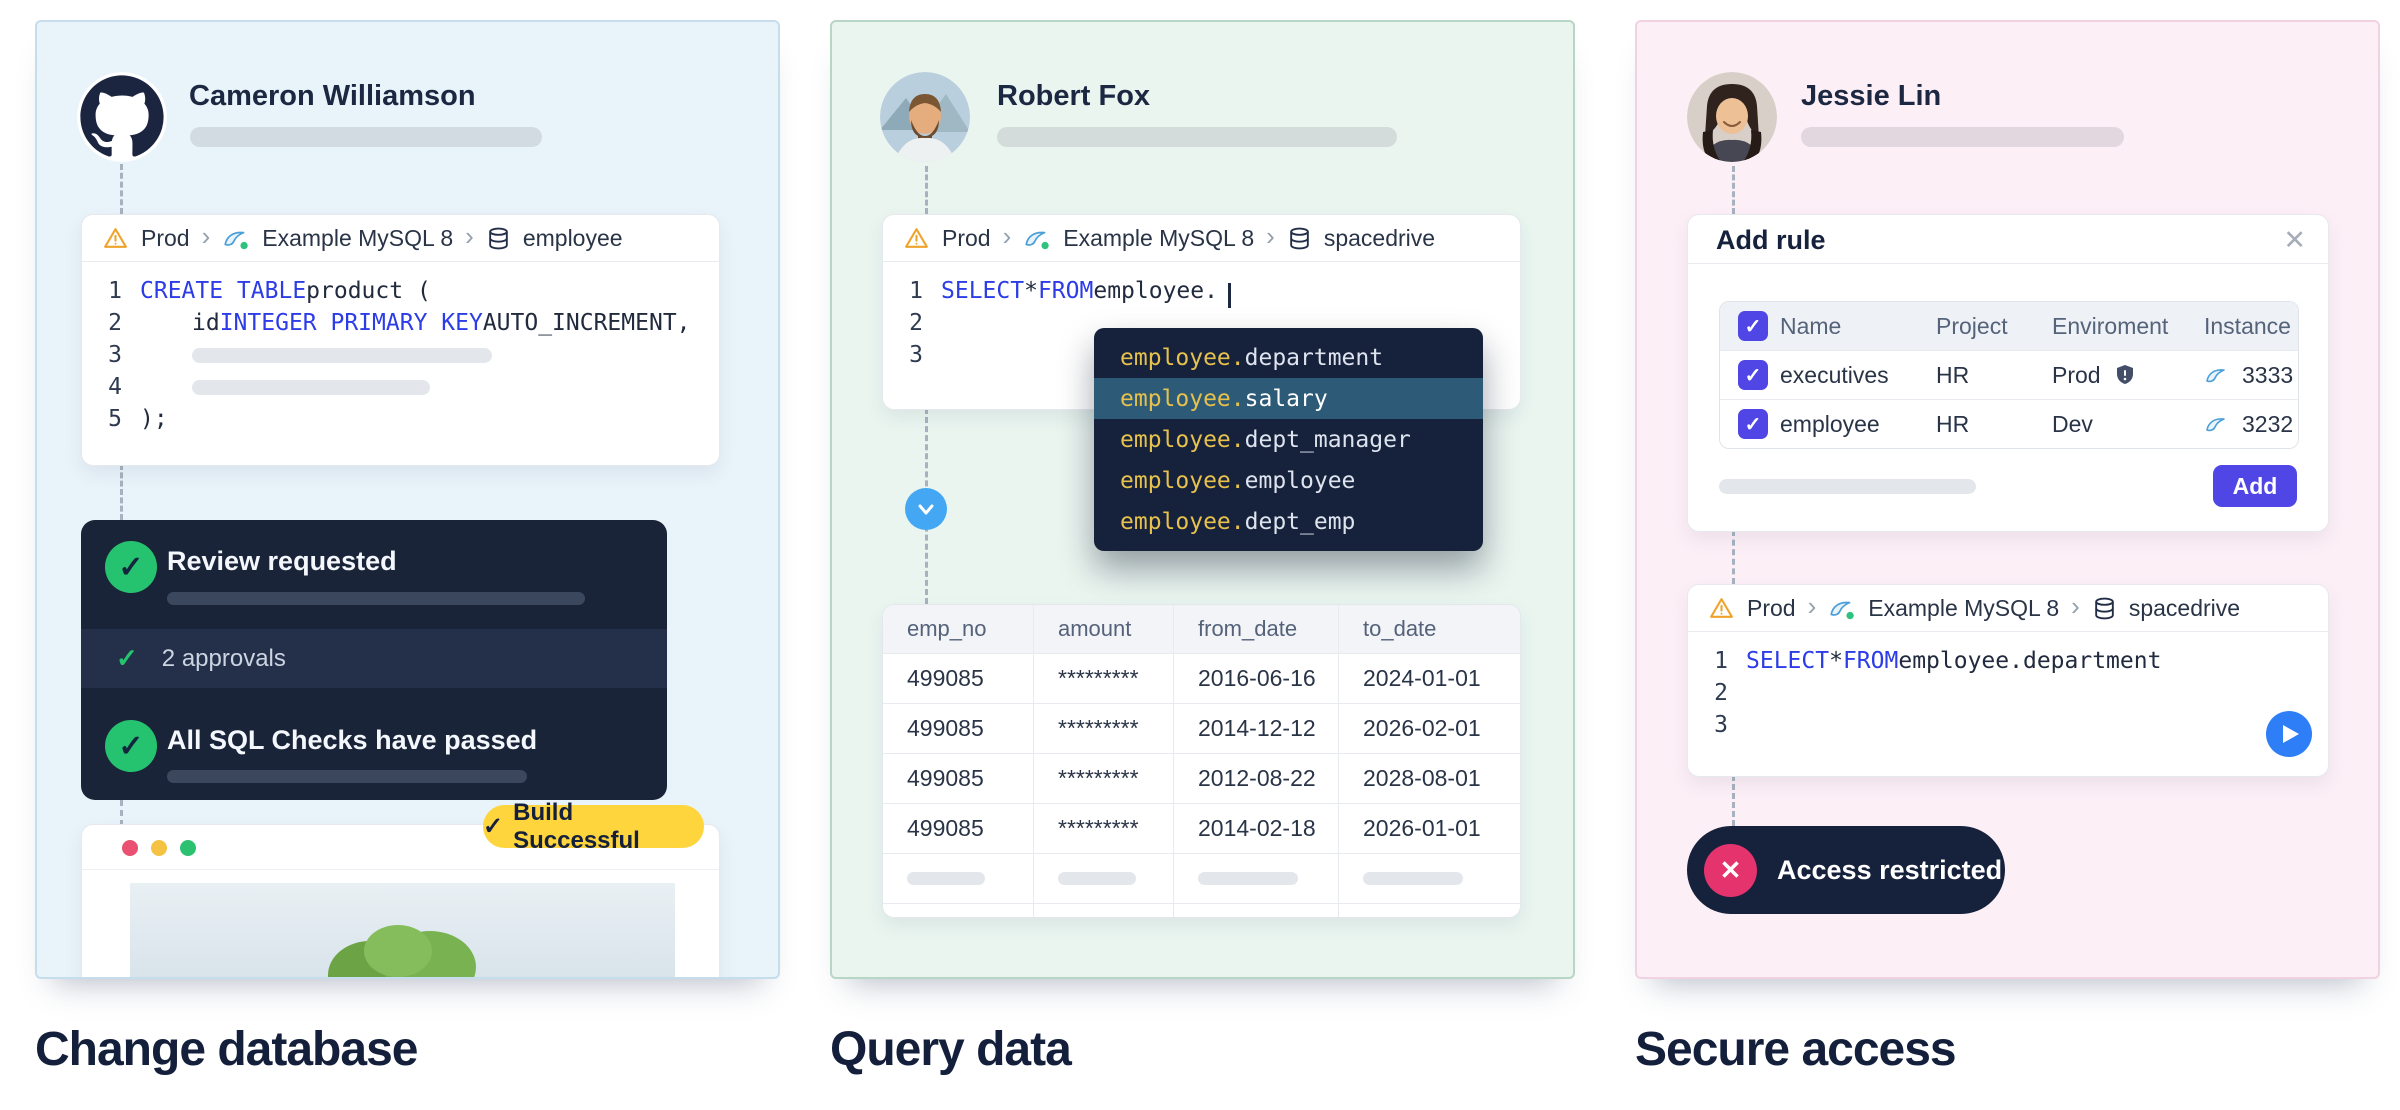 The image size is (2400, 1110). What do you see at coordinates (1796, 1049) in the screenshot?
I see `section-title-secure-access: Secure access` at bounding box center [1796, 1049].